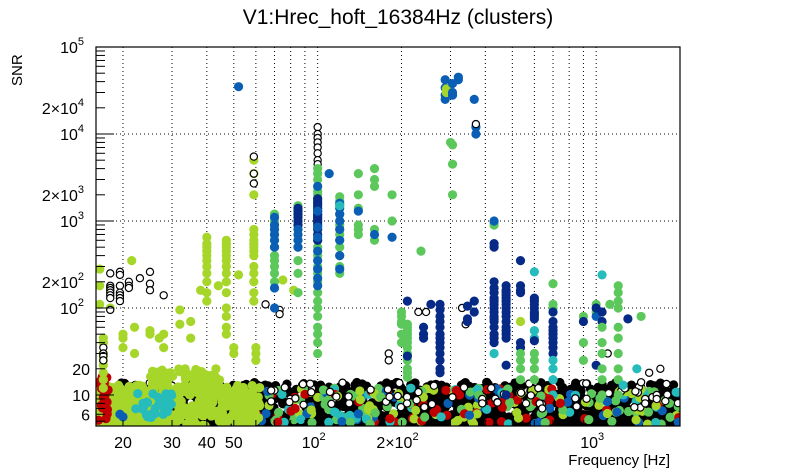  What do you see at coordinates (85, 415) in the screenshot?
I see `y-tick-label: 6` at bounding box center [85, 415].